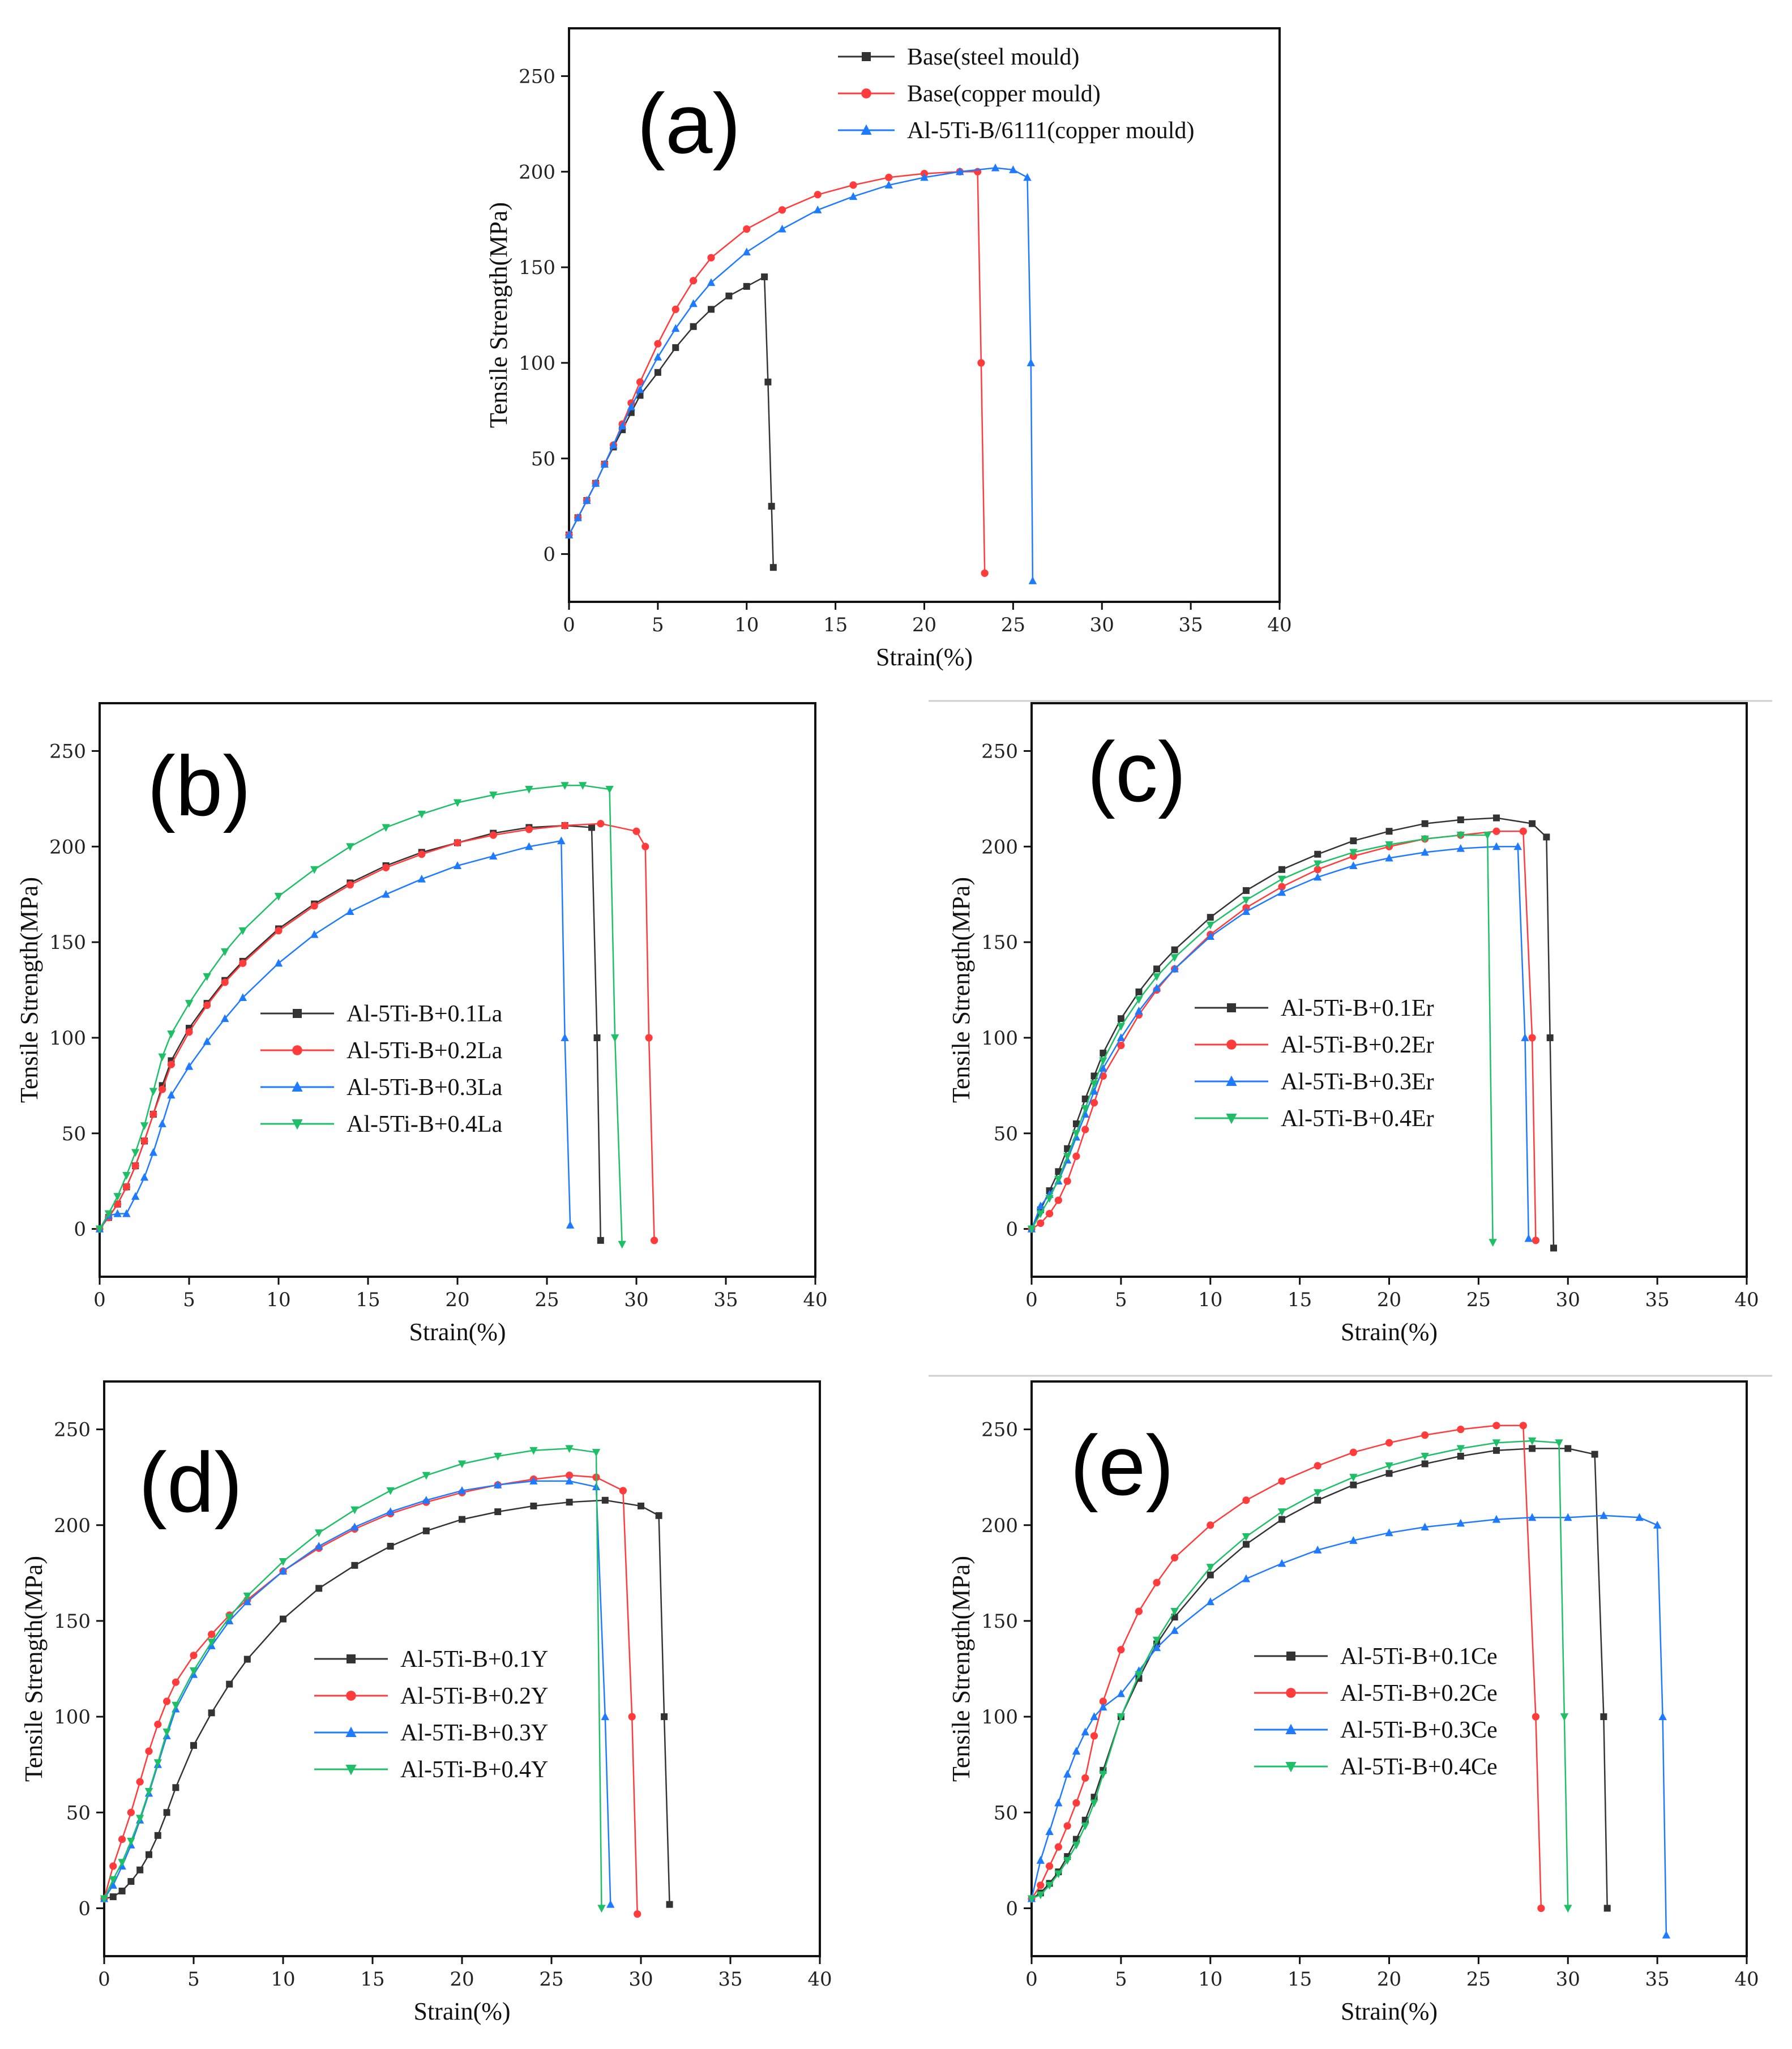 The height and width of the screenshot is (2049, 1792). Describe the element at coordinates (1419, 1657) in the screenshot. I see `legend-label: Al-5Ti-B+0.1Ce` at that location.